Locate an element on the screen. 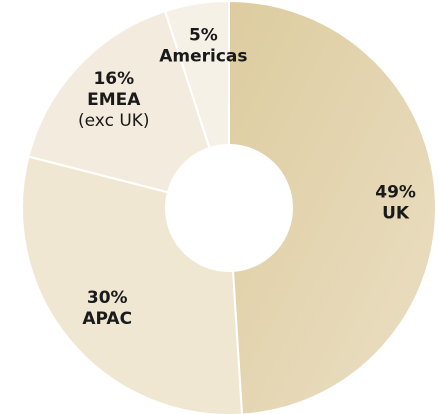  slice-americas is located at coordinates (196, 75).